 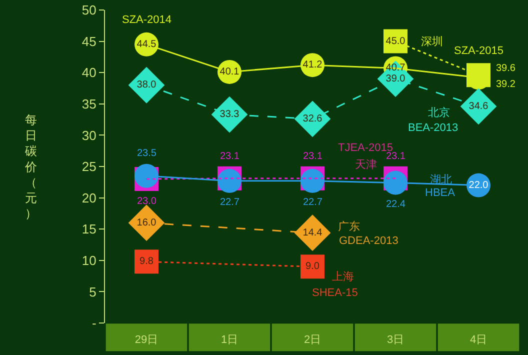 I want to click on data-label: 14.4, so click(x=312, y=232).